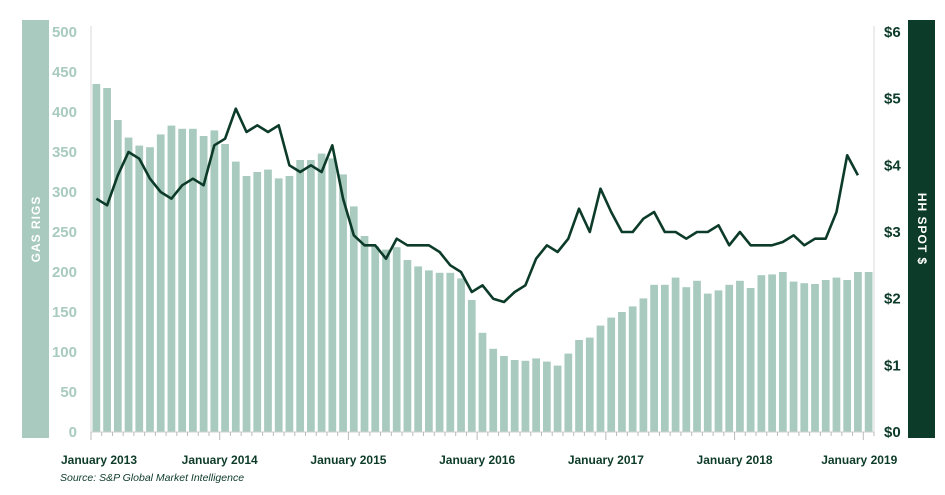 The width and height of the screenshot is (945, 495). Describe the element at coordinates (64, 152) in the screenshot. I see `left-tick-label: 350` at that location.